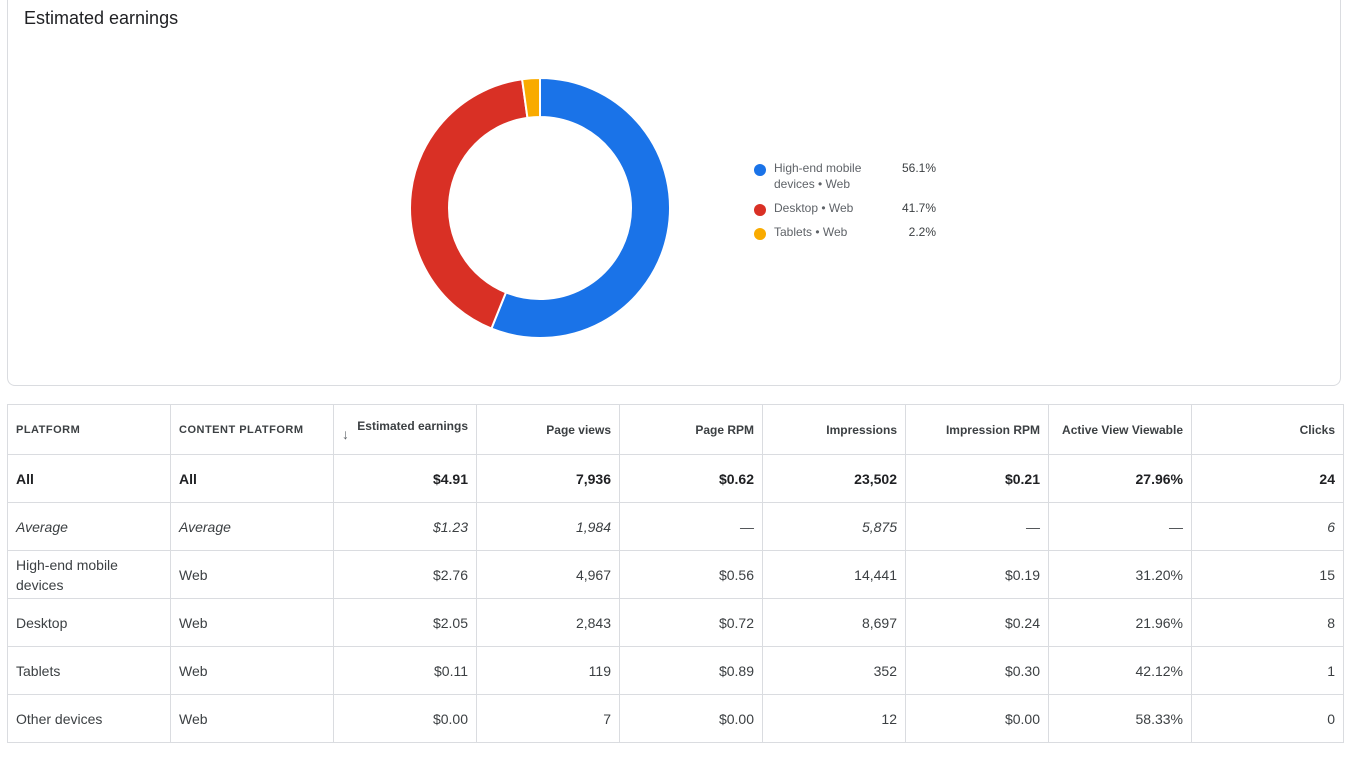  I want to click on column-header: ↓ Estimated earnings, so click(405, 429).